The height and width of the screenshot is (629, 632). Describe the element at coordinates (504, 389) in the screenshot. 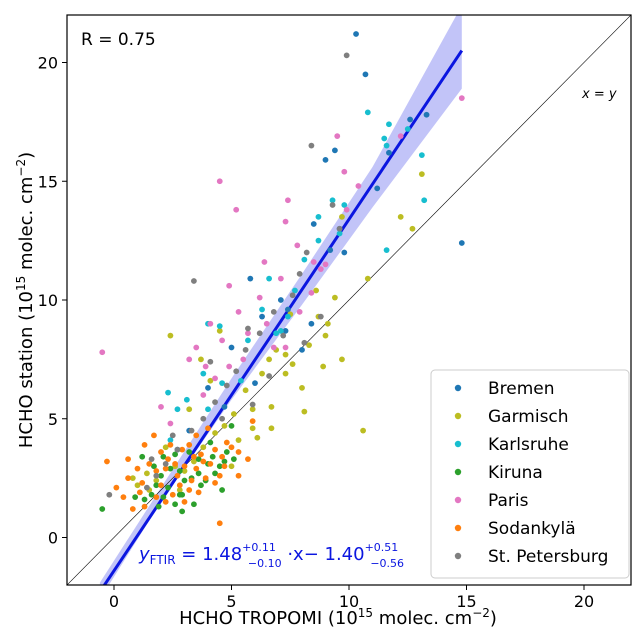

I see `legend-item: Bremen` at that location.